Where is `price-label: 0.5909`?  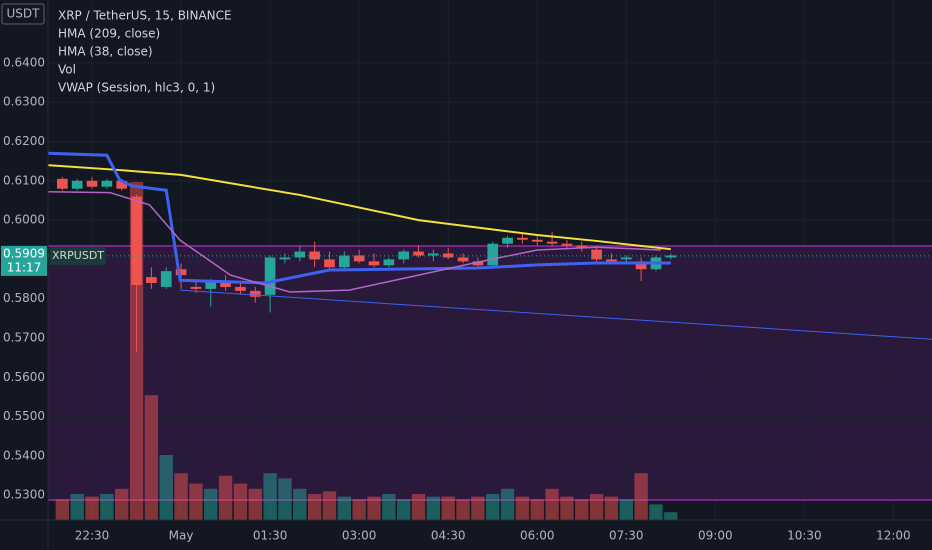
price-label: 0.5909 is located at coordinates (24, 253).